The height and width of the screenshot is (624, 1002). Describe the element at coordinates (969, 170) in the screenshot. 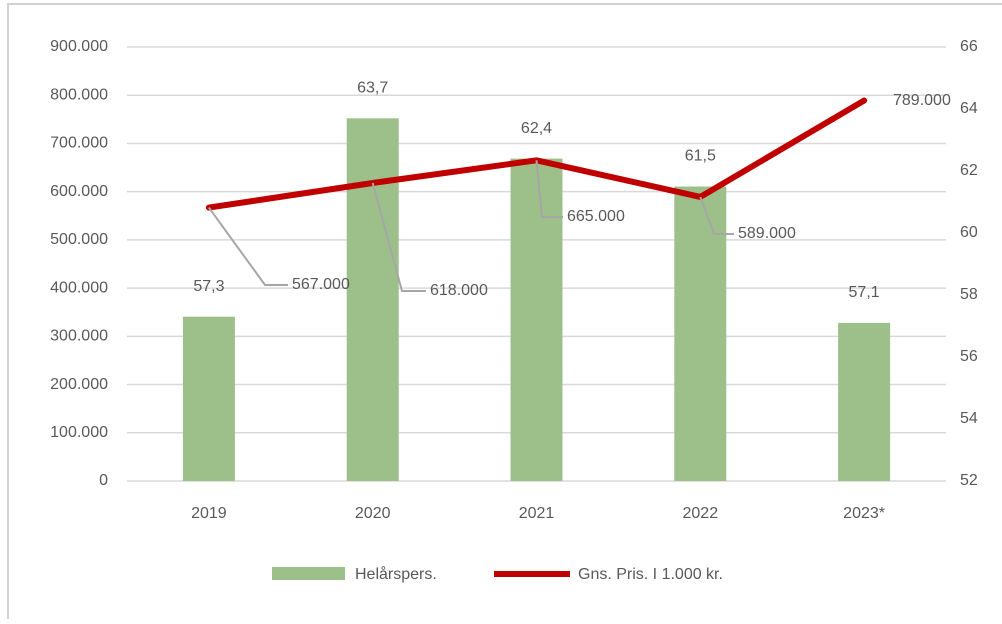

I see `y2-tick-label: 62` at that location.